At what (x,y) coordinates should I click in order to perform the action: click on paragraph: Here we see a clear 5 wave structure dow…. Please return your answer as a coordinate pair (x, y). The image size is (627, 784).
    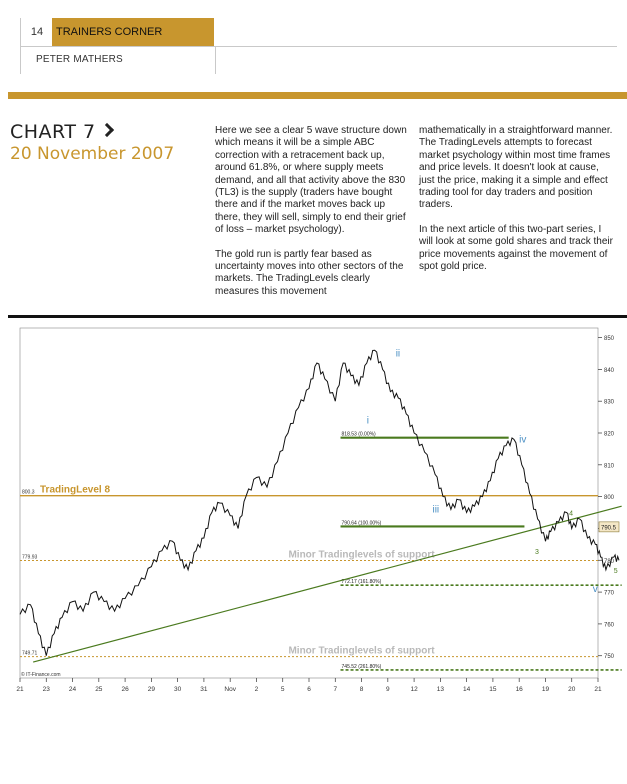
    Looking at the image, I should click on (311, 180).